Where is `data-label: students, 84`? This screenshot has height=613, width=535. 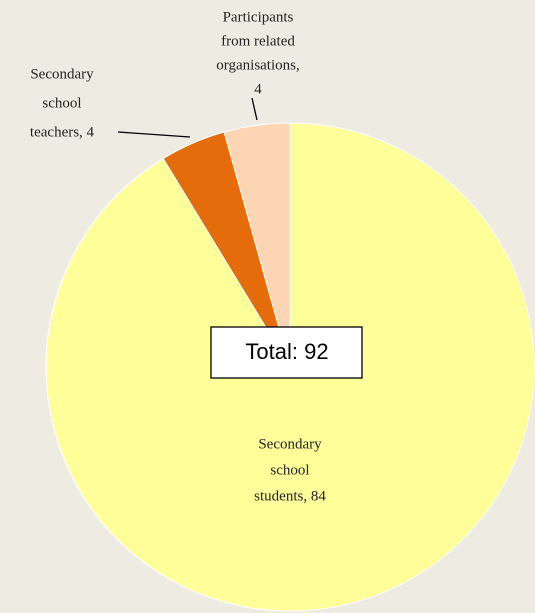 data-label: students, 84 is located at coordinates (290, 496).